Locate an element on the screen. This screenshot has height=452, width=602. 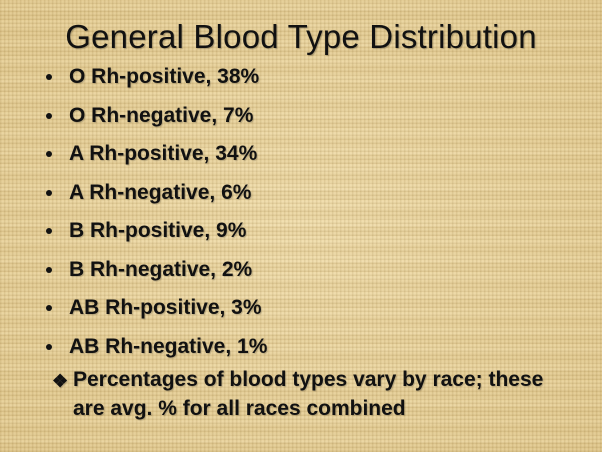
bullet-text: A Rh-positive, 34% is located at coordinates (163, 154).